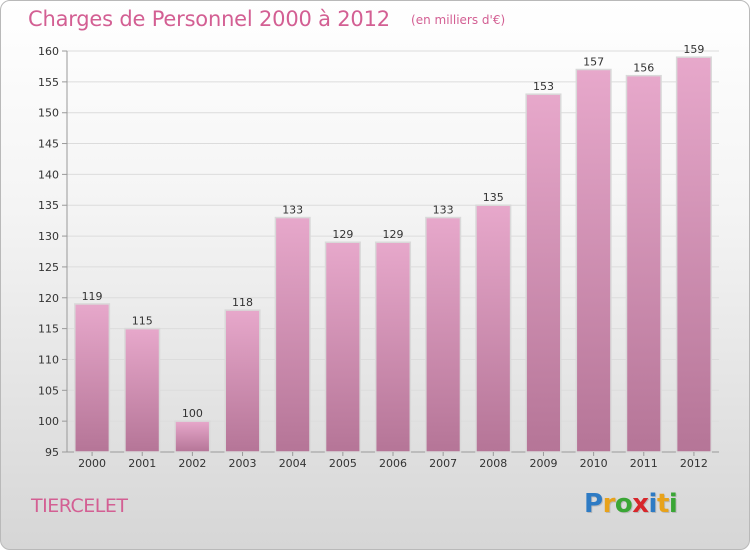 This screenshot has height=550, width=750. I want to click on logo-letter: P, so click(593, 504).